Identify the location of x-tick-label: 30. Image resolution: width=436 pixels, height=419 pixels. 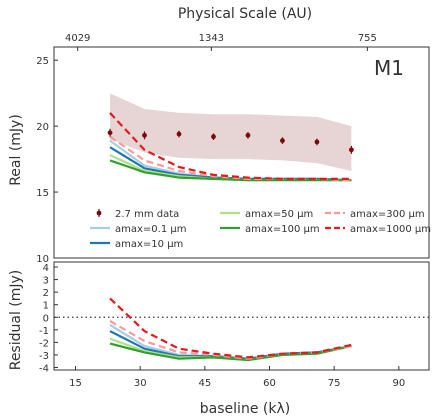
(140, 383).